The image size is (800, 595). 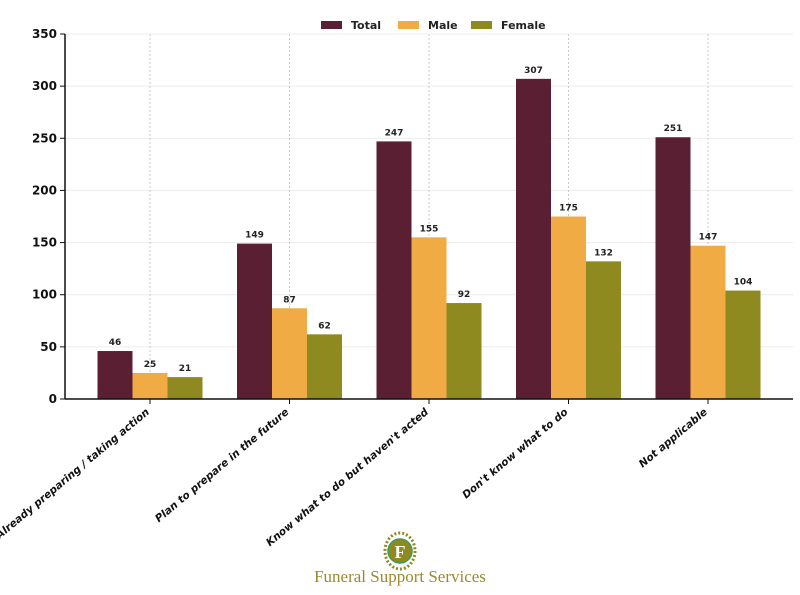 What do you see at coordinates (464, 295) in the screenshot?
I see `data-label: 92` at bounding box center [464, 295].